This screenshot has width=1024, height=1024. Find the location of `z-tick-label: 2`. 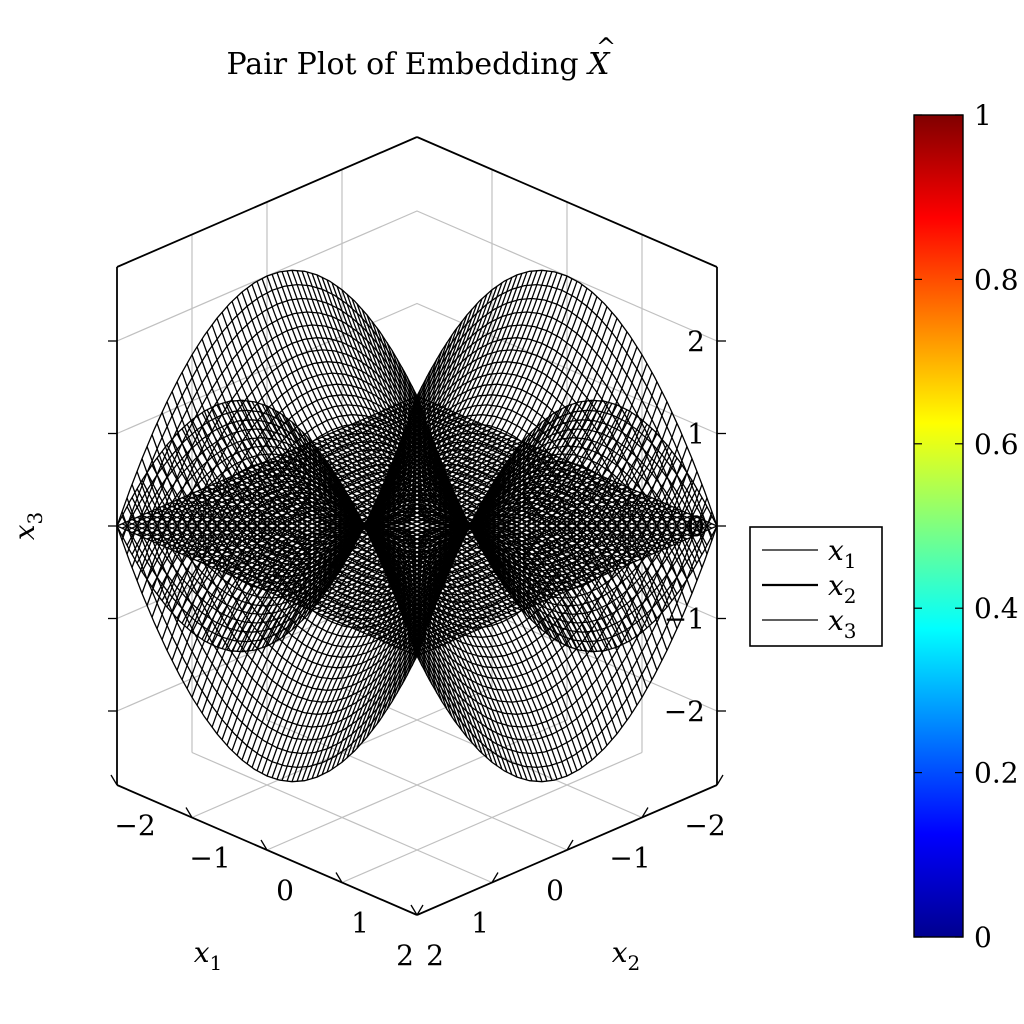

z-tick-label: 2 is located at coordinates (696, 341).